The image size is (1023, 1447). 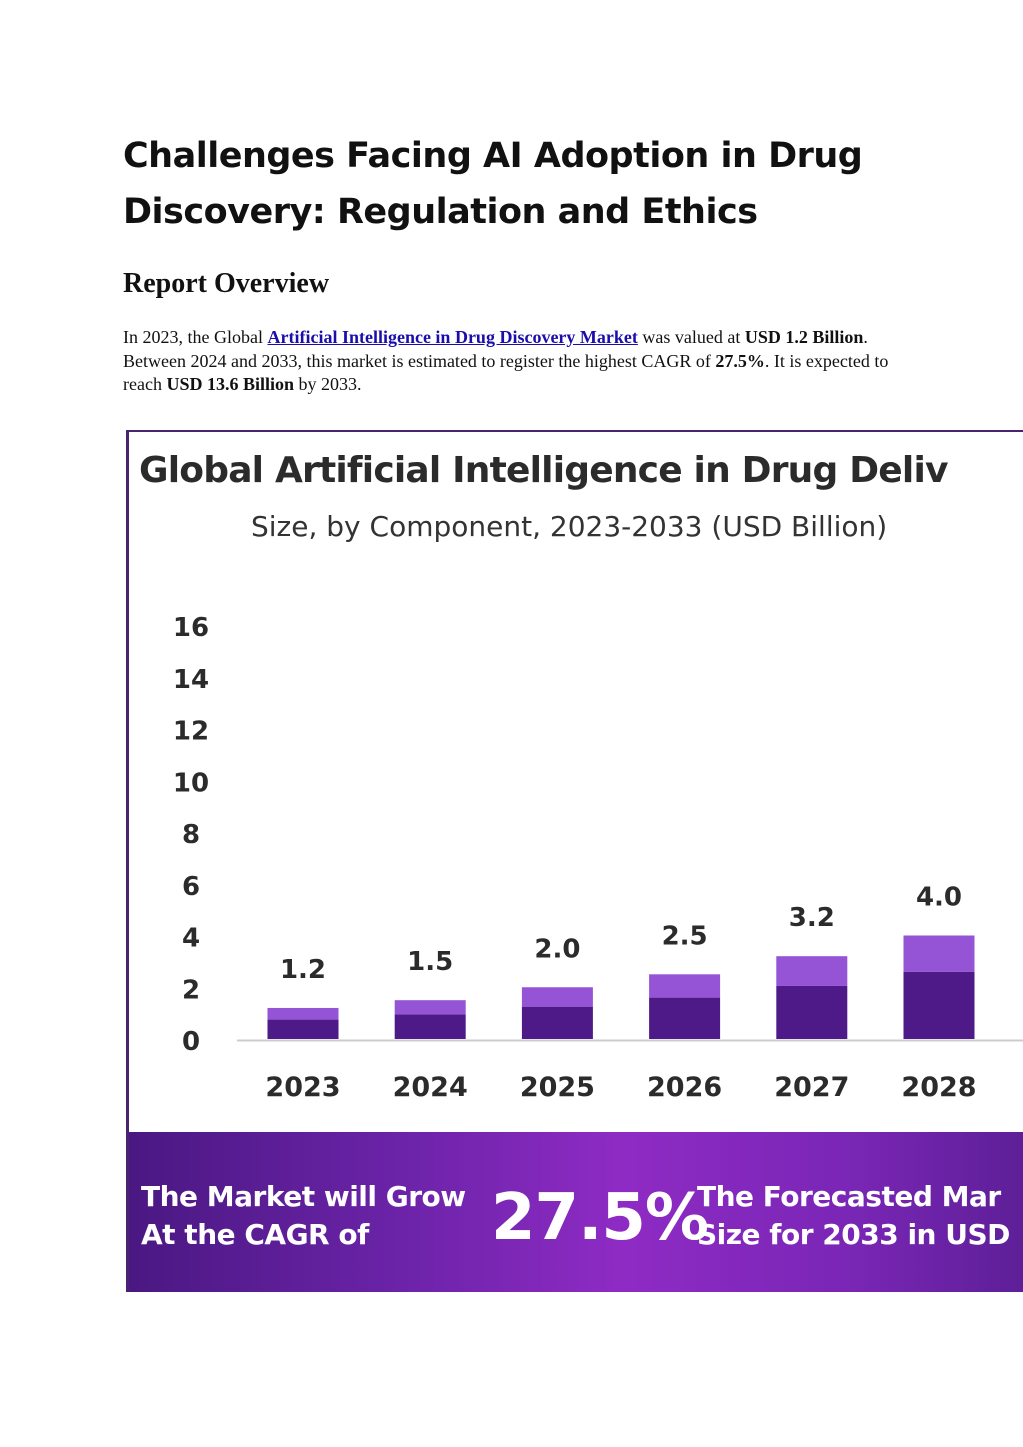 I want to click on y-tick-label: 0, so click(x=191, y=1042).